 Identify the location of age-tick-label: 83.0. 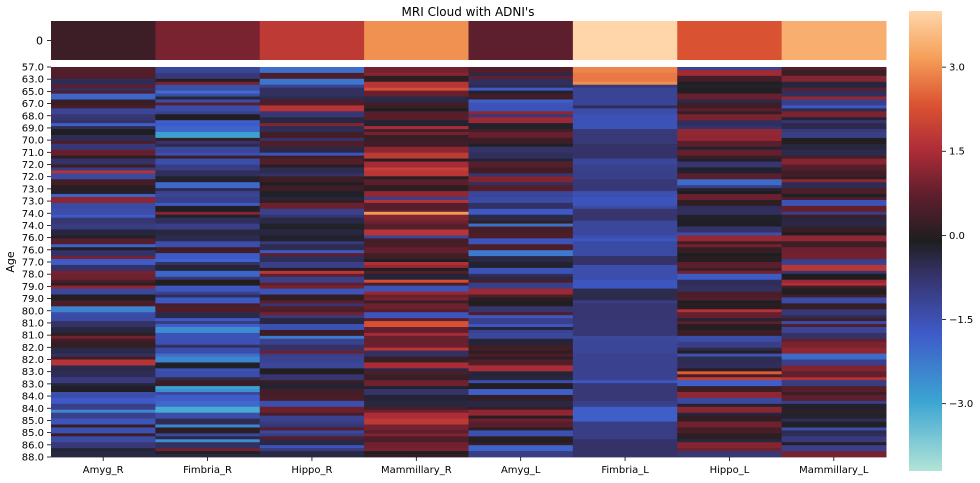
(33, 372).